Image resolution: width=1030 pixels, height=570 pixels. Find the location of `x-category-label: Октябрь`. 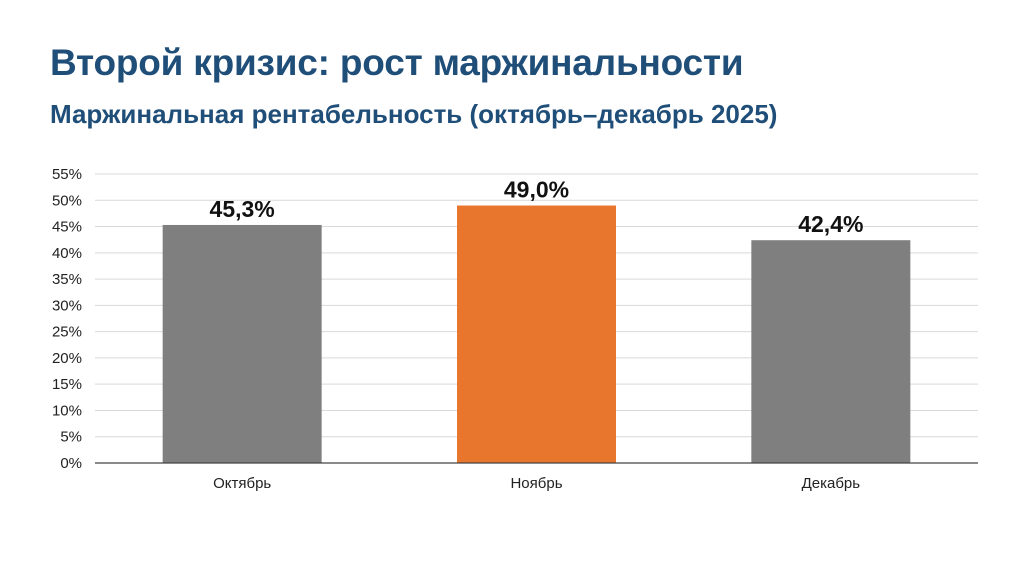

x-category-label: Октябрь is located at coordinates (242, 483).